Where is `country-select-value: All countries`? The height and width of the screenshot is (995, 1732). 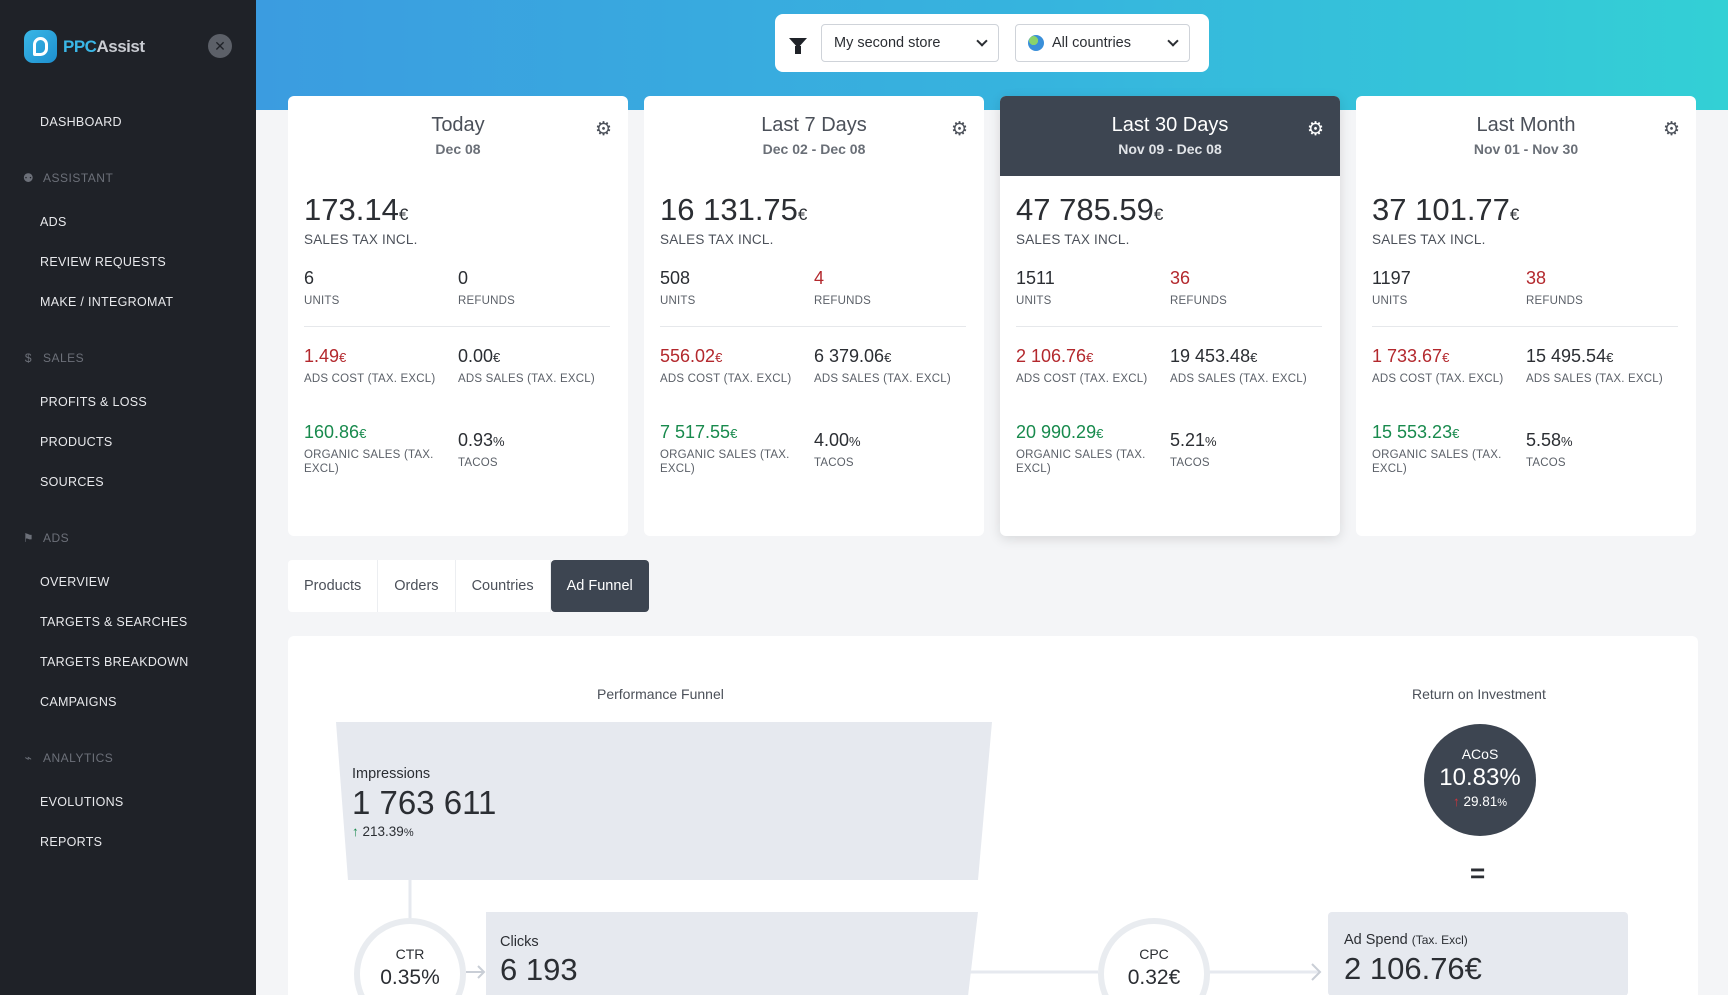 country-select-value: All countries is located at coordinates (1079, 43).